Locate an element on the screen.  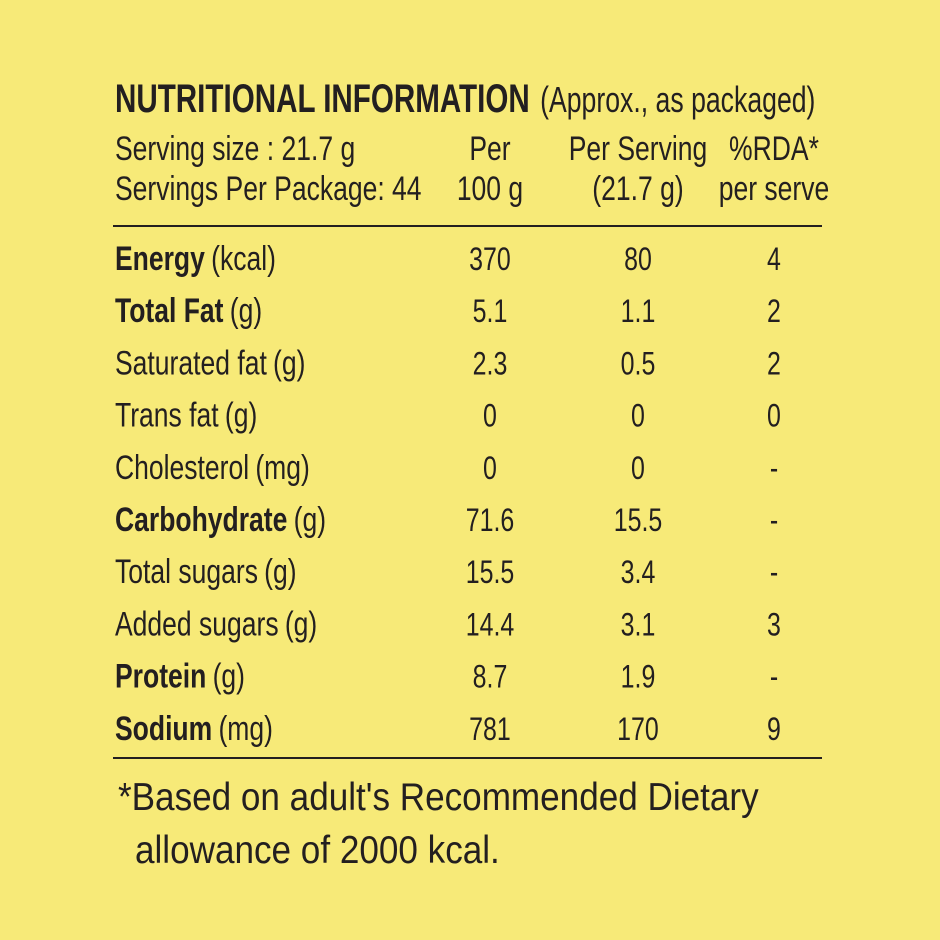
nutrient-value: 14.4 is located at coordinates (490, 626).